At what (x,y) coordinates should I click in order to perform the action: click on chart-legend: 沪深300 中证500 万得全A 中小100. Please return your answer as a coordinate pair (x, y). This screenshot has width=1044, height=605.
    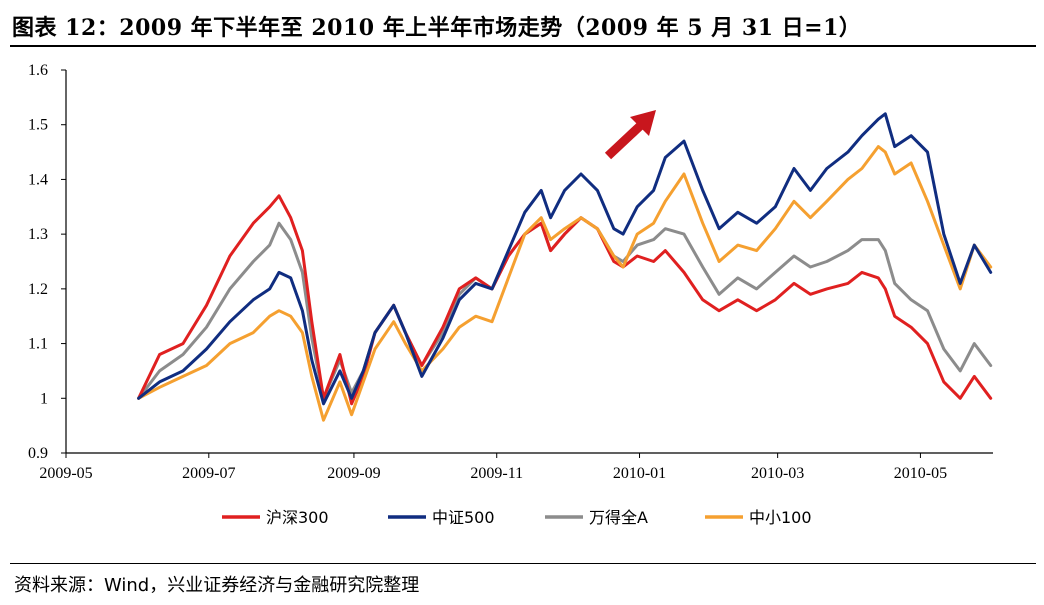
    Looking at the image, I should click on (517, 517).